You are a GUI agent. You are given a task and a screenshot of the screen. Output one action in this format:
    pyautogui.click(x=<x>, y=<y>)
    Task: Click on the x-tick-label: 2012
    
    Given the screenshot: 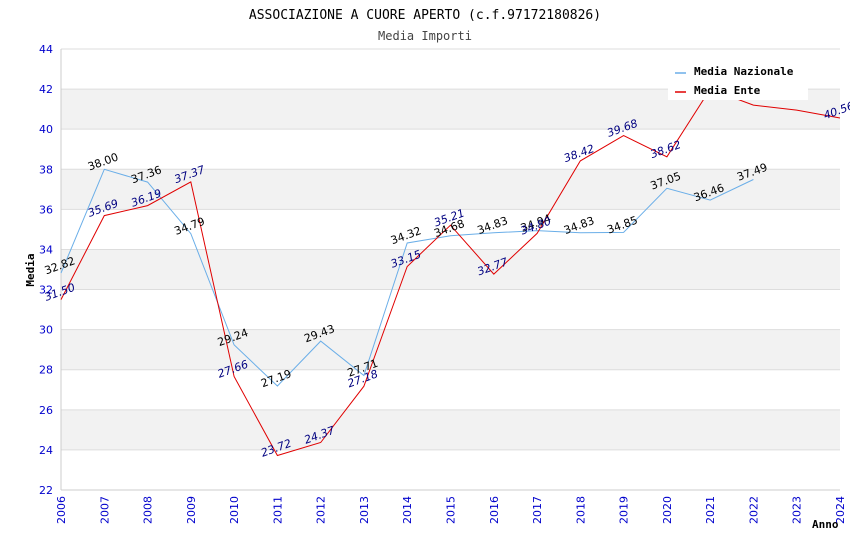 What is the action you would take?
    pyautogui.click(x=321, y=510)
    